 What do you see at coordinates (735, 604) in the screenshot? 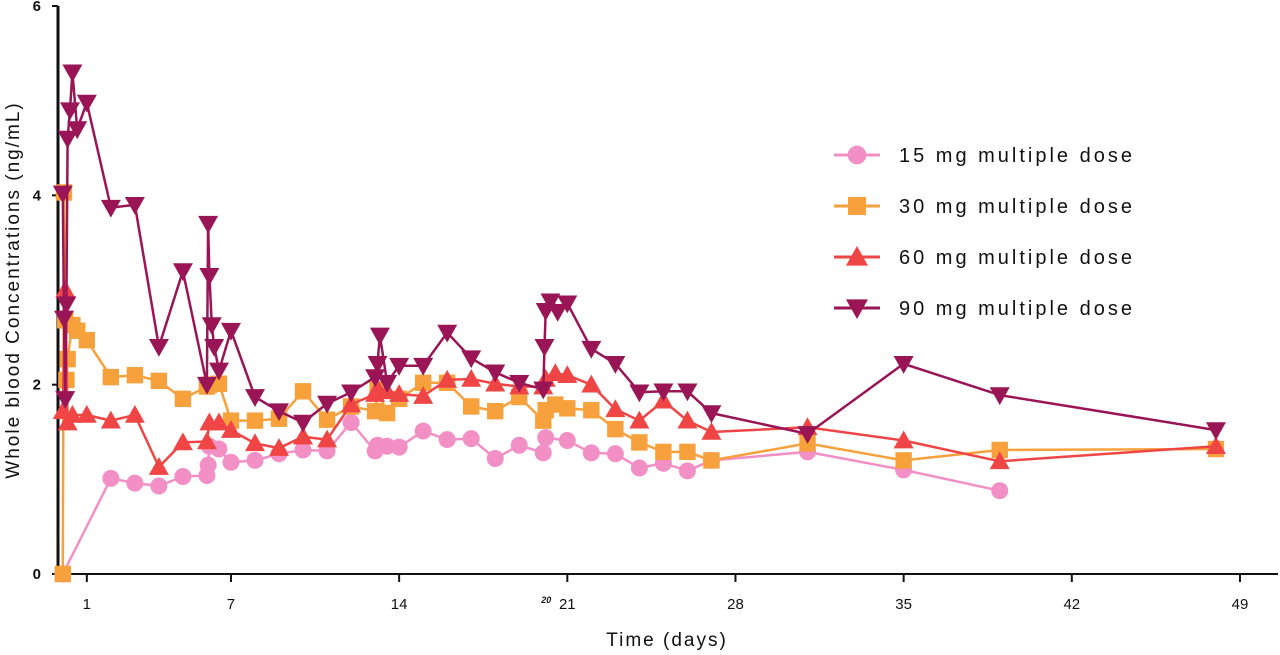
I see `x-tick-label: 28` at bounding box center [735, 604].